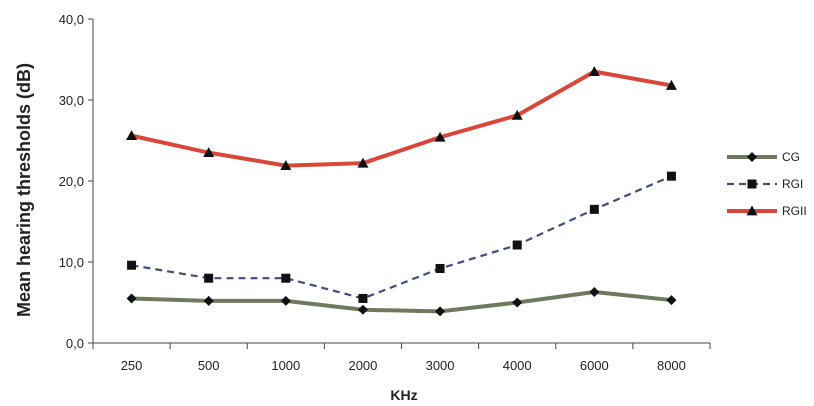 This screenshot has width=814, height=406. I want to click on y-tick-label: 30,0, so click(71, 100).